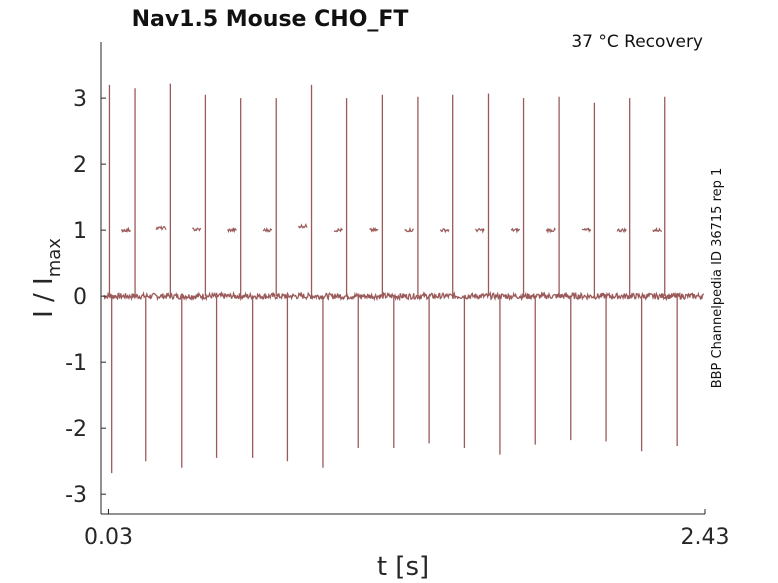 This screenshot has height=583, width=778. I want to click on x-axis-label: t [s], so click(403, 567).